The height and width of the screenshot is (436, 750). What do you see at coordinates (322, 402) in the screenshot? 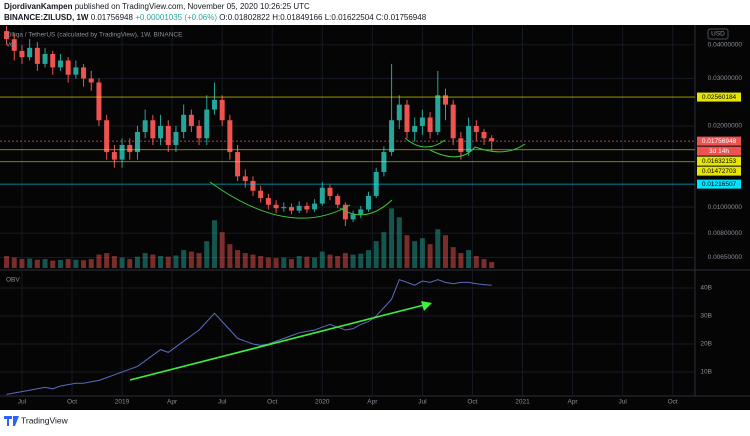
I see `x-tick-label: 2020` at bounding box center [322, 402].